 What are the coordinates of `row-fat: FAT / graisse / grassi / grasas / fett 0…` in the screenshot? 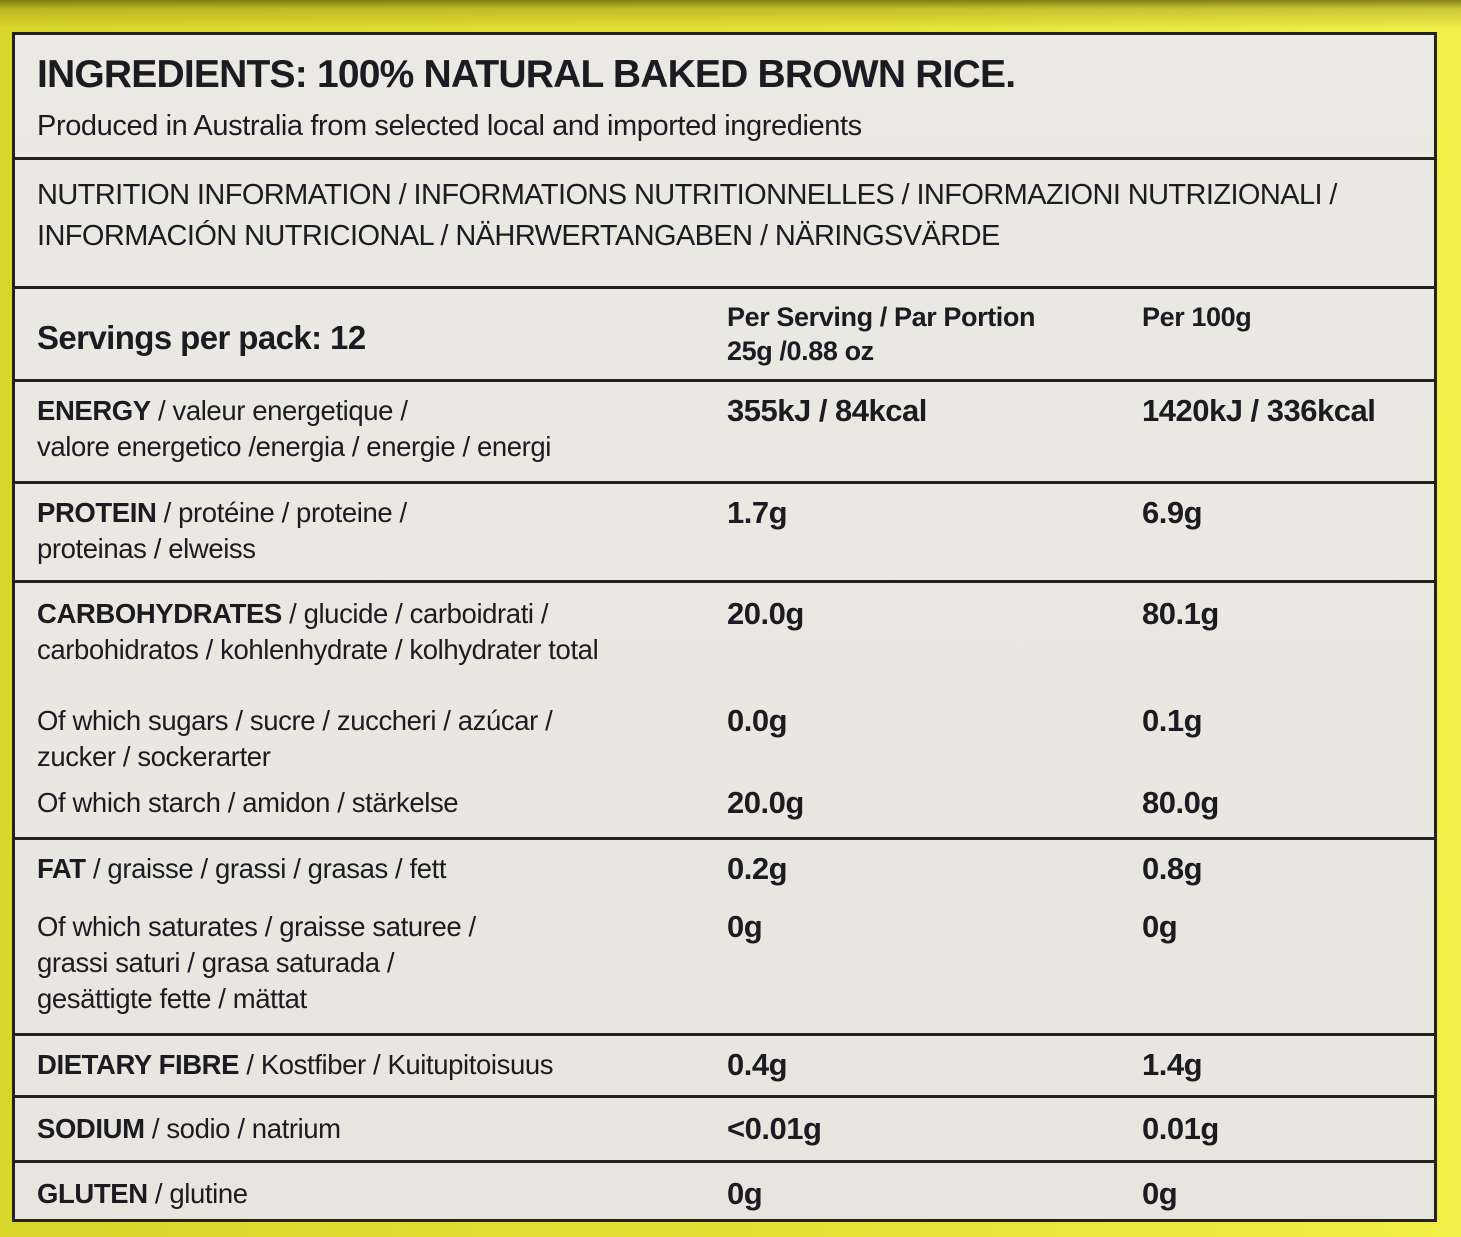 It's located at (724, 870).